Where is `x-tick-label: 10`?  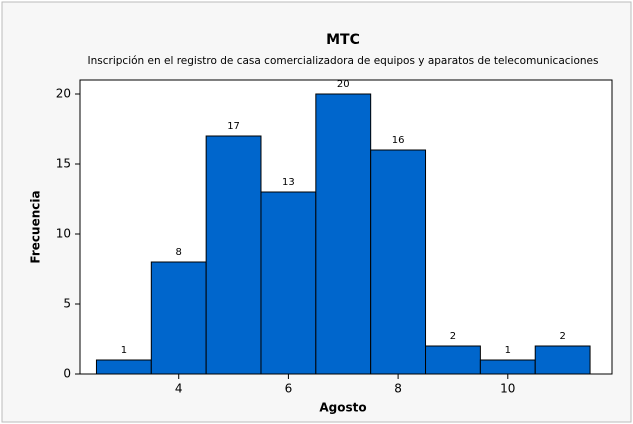 x-tick-label: 10 is located at coordinates (507, 389).